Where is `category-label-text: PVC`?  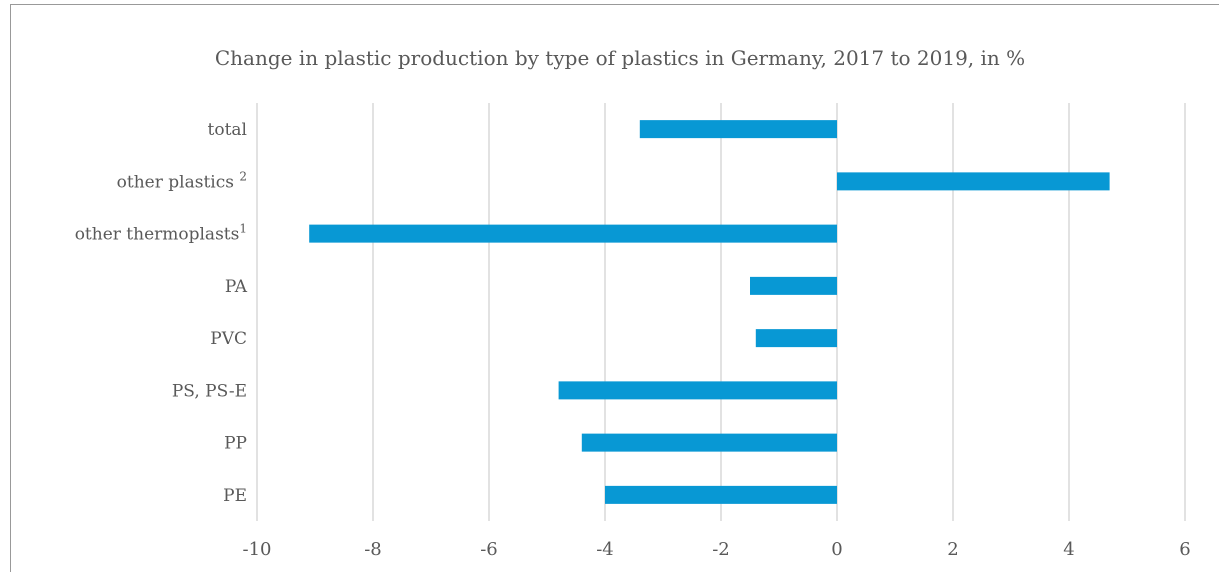
category-label-text: PVC is located at coordinates (228, 339).